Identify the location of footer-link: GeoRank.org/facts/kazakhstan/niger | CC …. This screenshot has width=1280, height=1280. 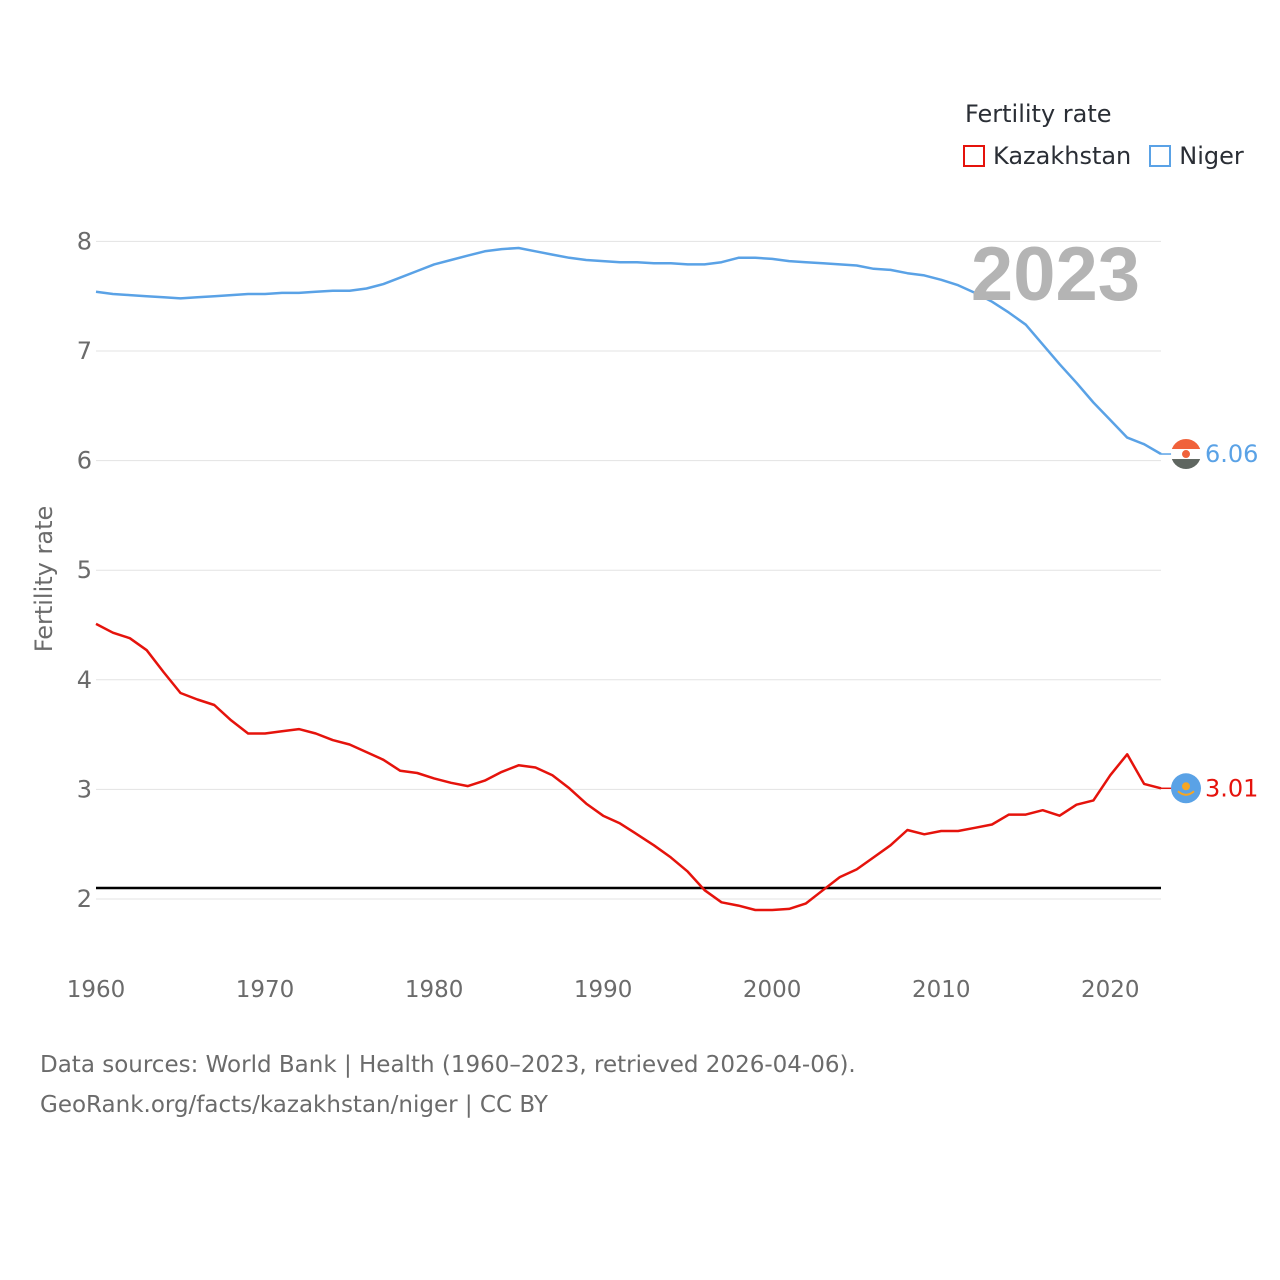
(294, 1105).